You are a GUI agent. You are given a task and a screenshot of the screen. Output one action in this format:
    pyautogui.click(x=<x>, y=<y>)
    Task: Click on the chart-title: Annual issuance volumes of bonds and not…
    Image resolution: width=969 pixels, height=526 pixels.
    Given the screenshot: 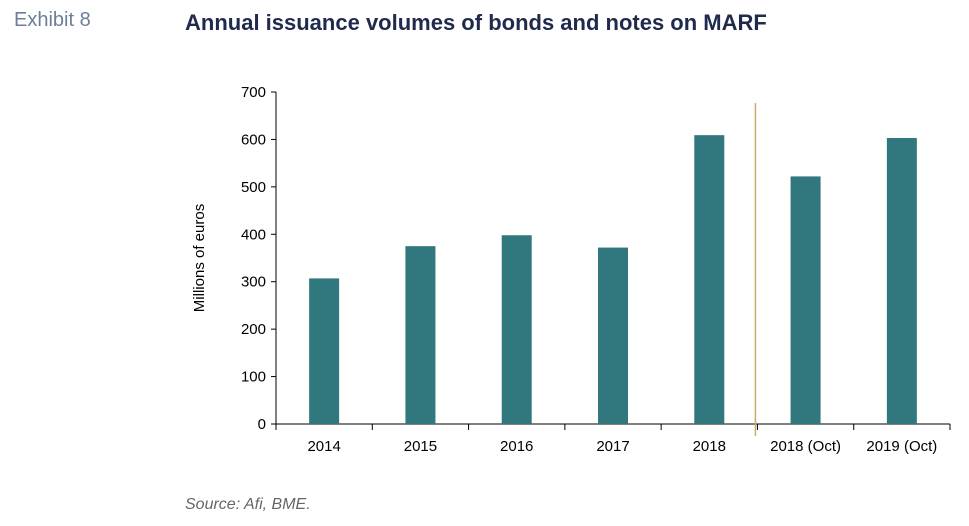 What is the action you would take?
    pyautogui.click(x=476, y=22)
    